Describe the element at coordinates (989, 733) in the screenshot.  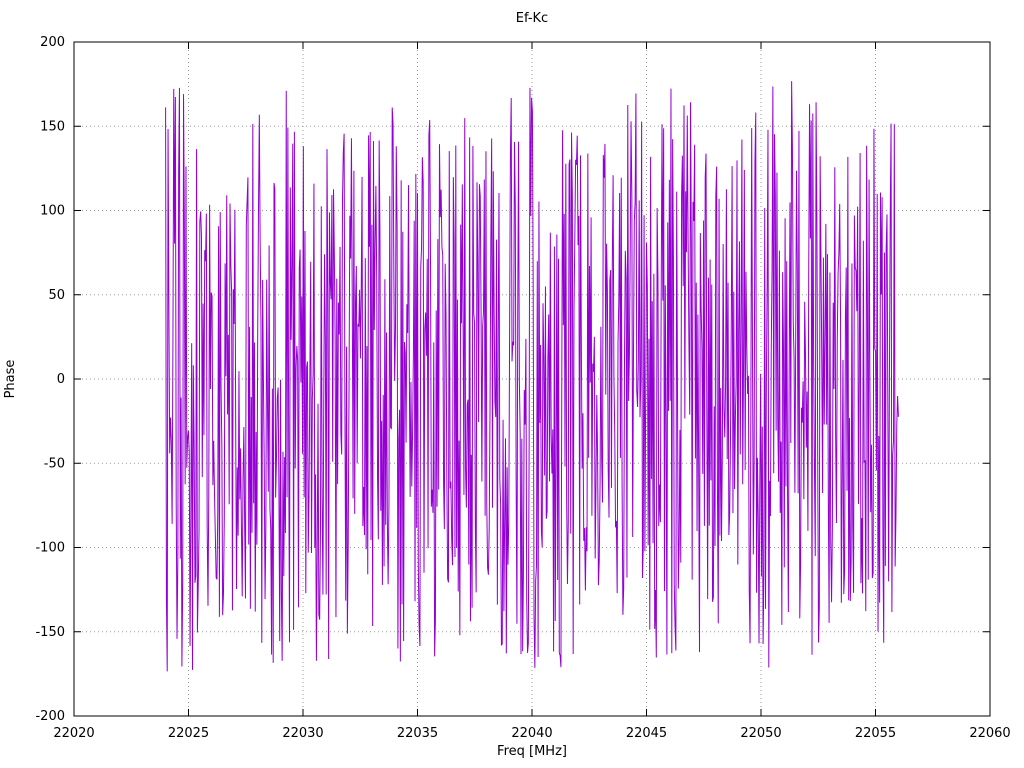
I see `x-tick-label: 22060` at that location.